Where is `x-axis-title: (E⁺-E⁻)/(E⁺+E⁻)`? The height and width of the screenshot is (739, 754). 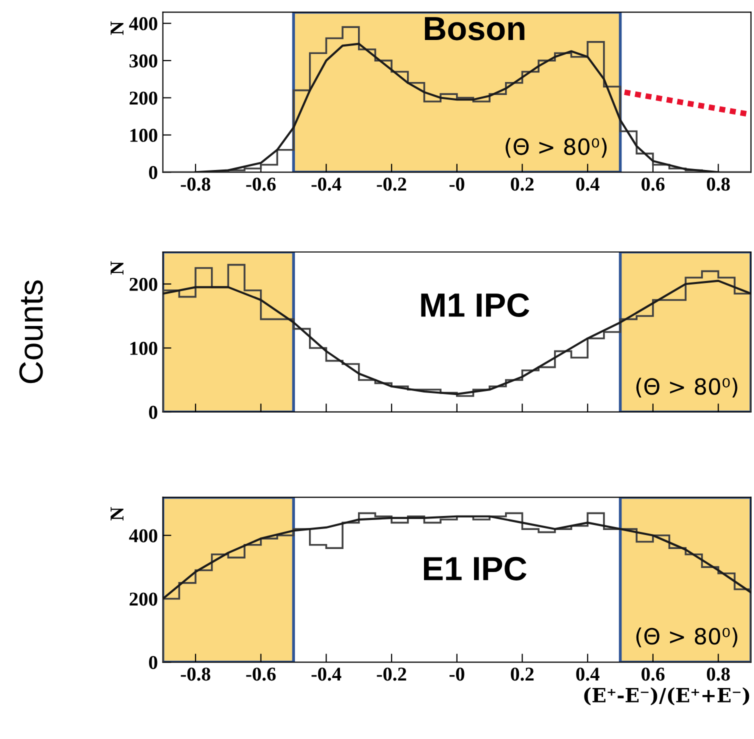 x-axis-title: (E⁺-E⁻)/(E⁺+E⁻) is located at coordinates (667, 696).